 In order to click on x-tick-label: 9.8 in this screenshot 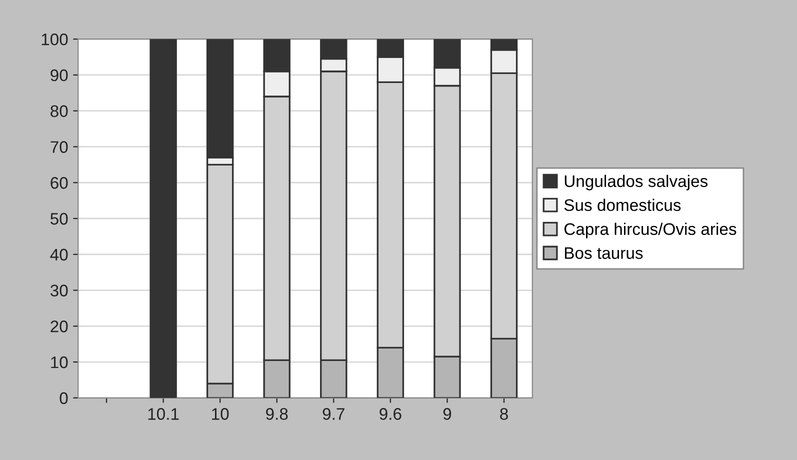, I will do `click(277, 414)`.